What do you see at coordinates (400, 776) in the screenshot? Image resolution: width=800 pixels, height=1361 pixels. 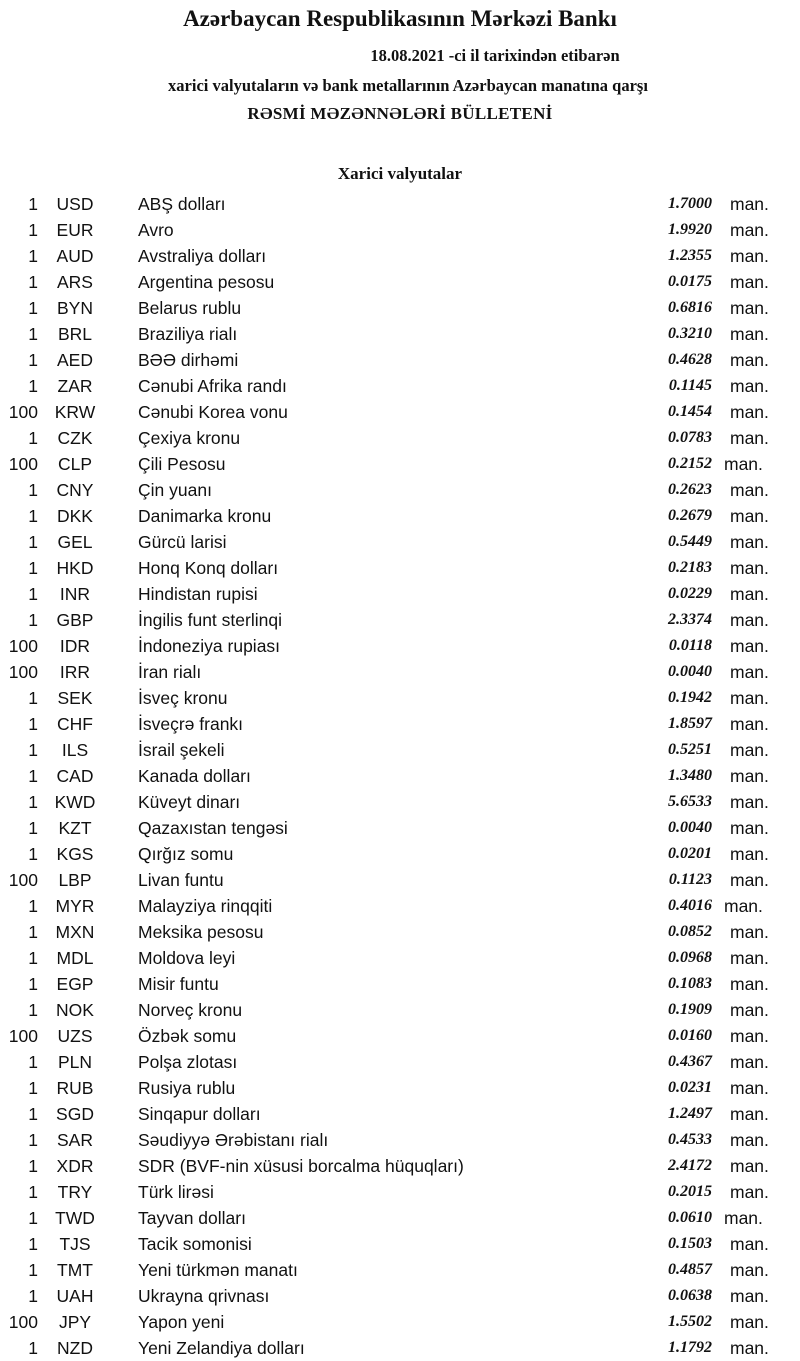 I see `rate-row: 1 CAD Kanada dolları 1.3480 man.` at bounding box center [400, 776].